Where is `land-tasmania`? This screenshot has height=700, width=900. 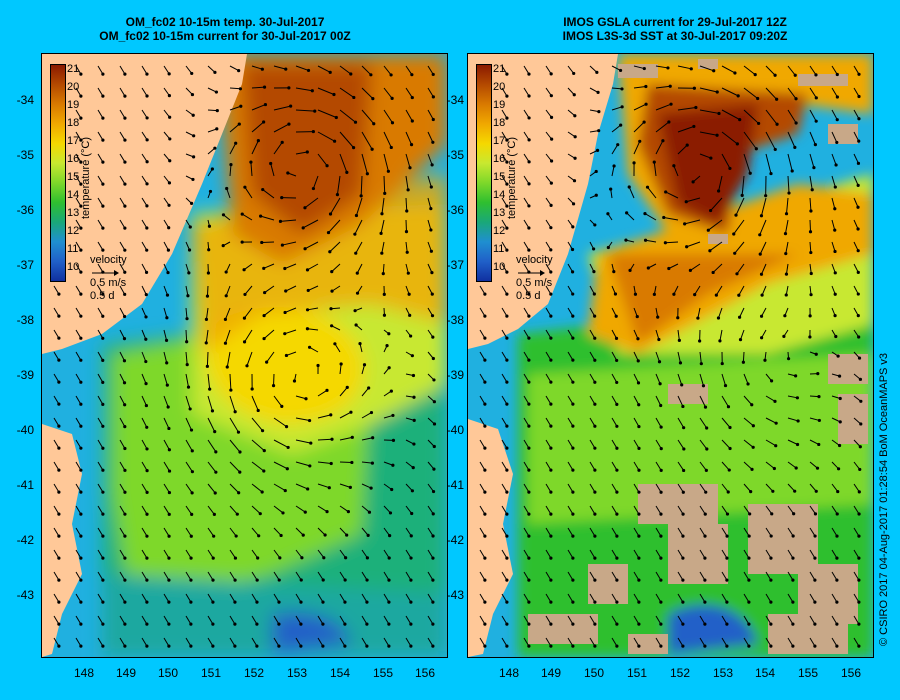
land-tasmania is located at coordinates (62, 540).